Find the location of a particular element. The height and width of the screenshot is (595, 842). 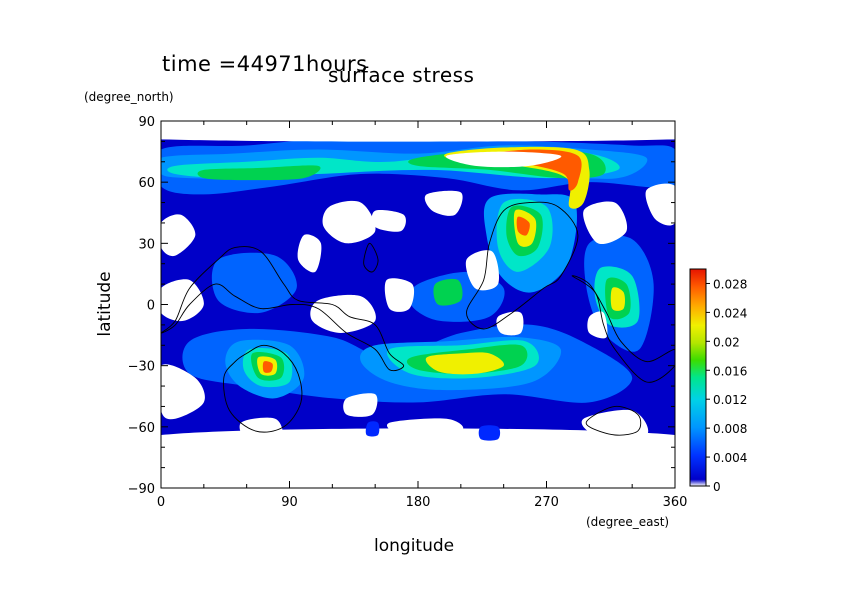

colorbar-tick-label: 0.02 is located at coordinates (726, 342).